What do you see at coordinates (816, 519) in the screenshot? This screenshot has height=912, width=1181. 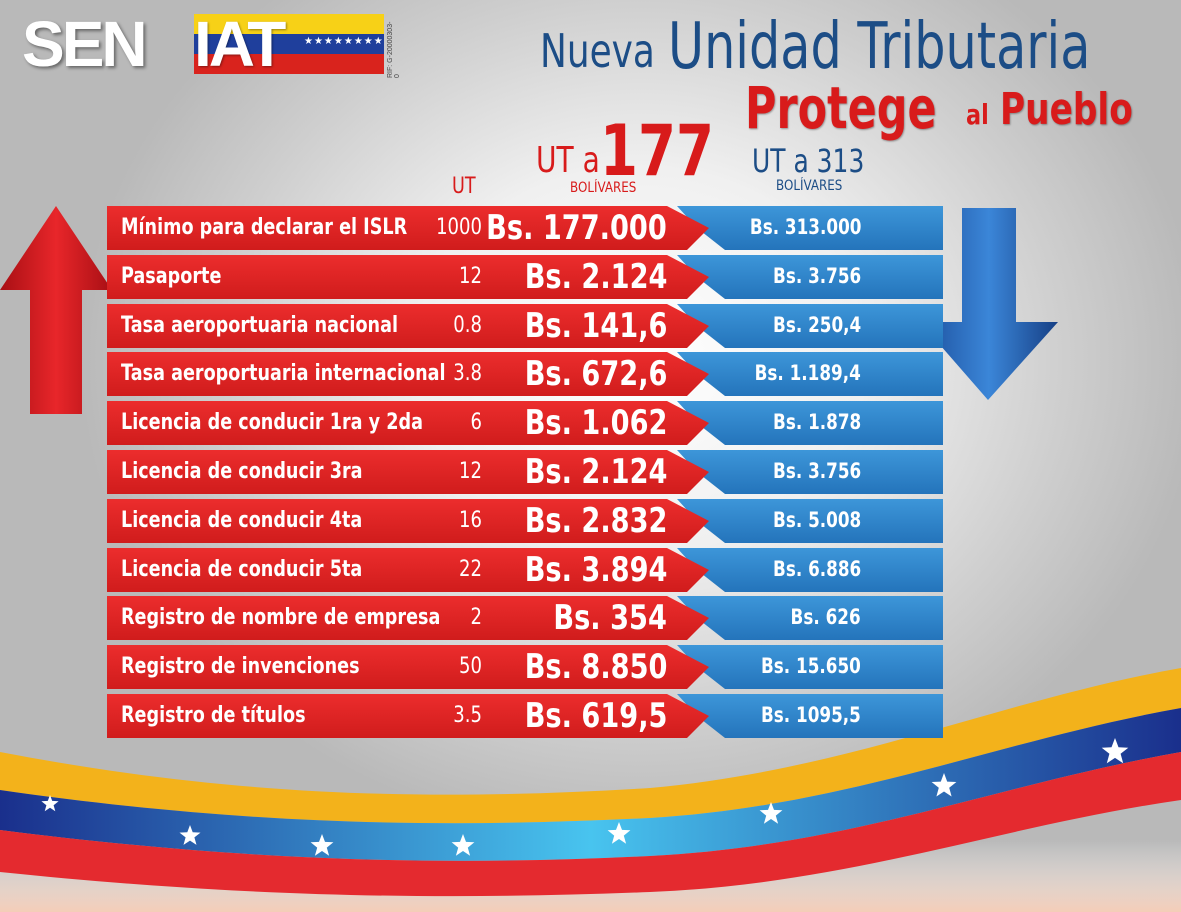 I see `row-bs-313: Bs. 5.008` at bounding box center [816, 519].